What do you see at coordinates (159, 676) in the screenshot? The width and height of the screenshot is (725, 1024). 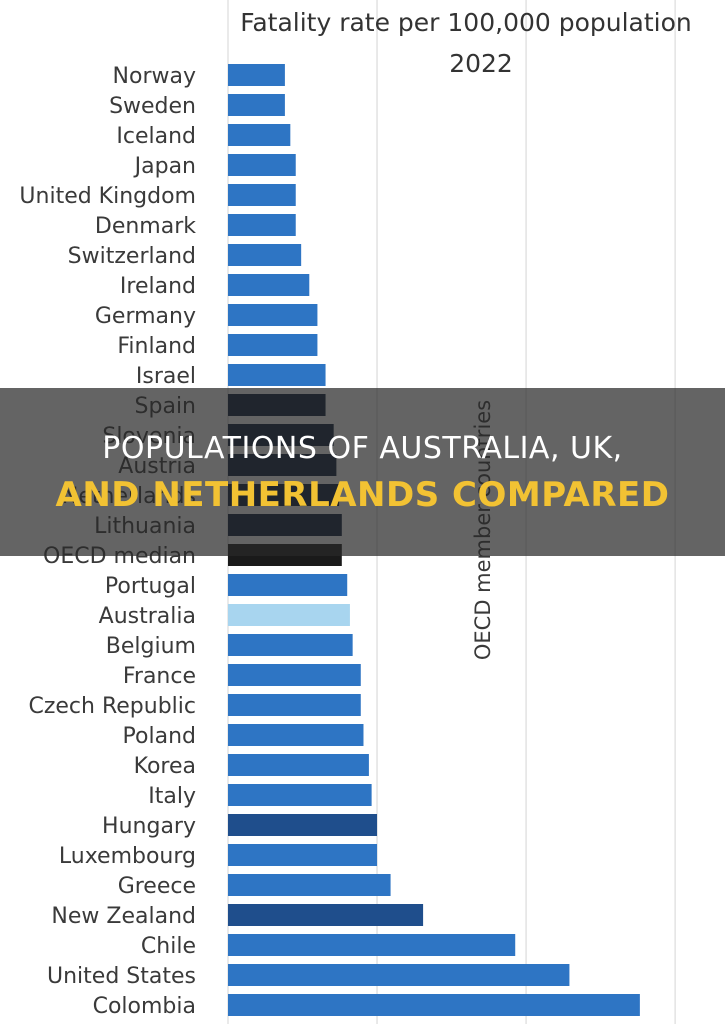 I see `category-label-france: France` at bounding box center [159, 676].